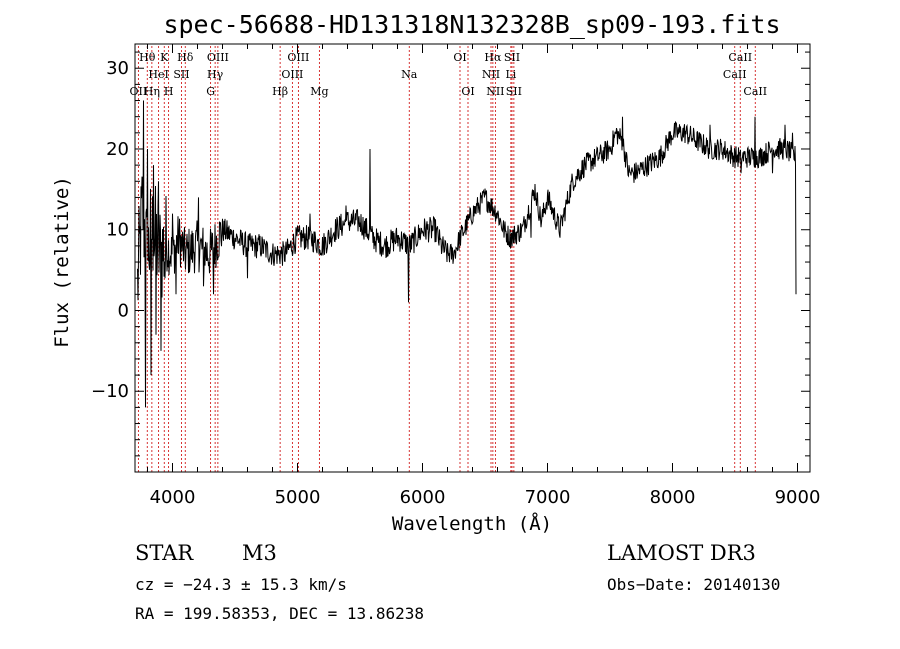 The width and height of the screenshot is (900, 649). What do you see at coordinates (173, 497) in the screenshot?
I see `x-tick-label: 4000` at bounding box center [173, 497].